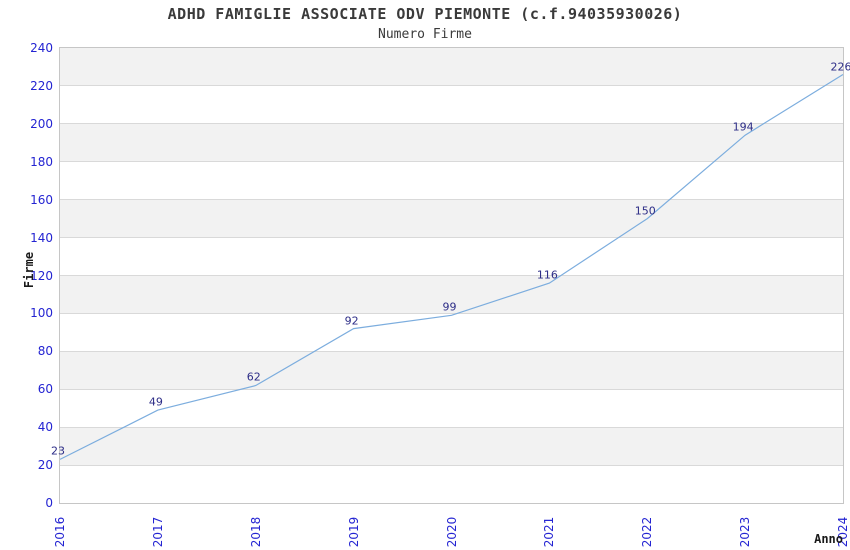 The width and height of the screenshot is (850, 550). What do you see at coordinates (353, 532) in the screenshot?
I see `x-tick-label: 2019` at bounding box center [353, 532].